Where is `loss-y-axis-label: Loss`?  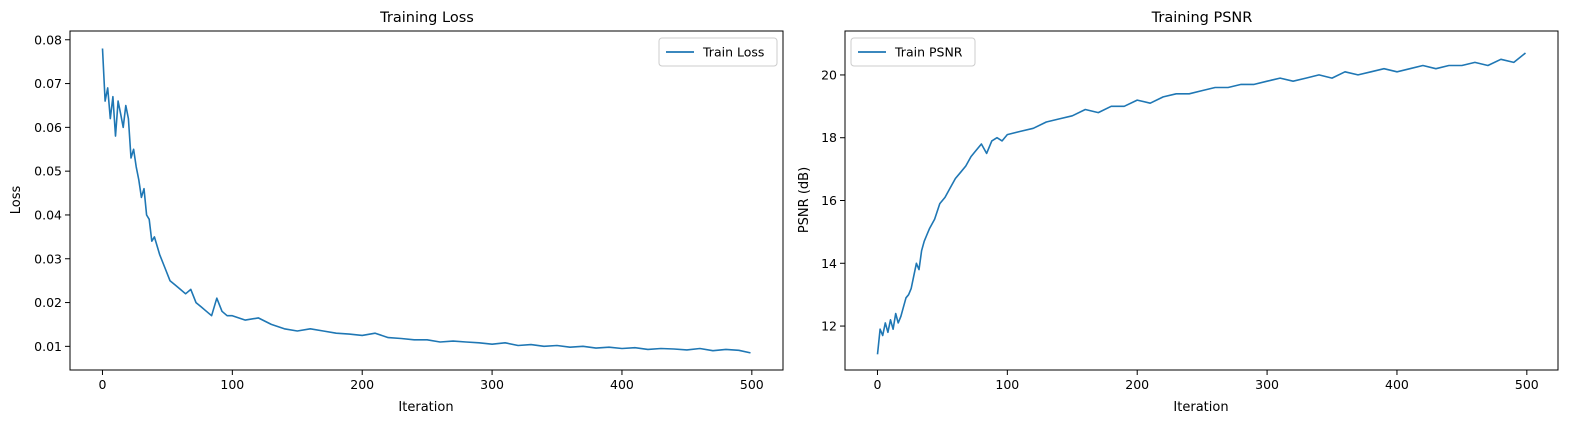
loss-y-axis-label: Loss is located at coordinates (16, 200).